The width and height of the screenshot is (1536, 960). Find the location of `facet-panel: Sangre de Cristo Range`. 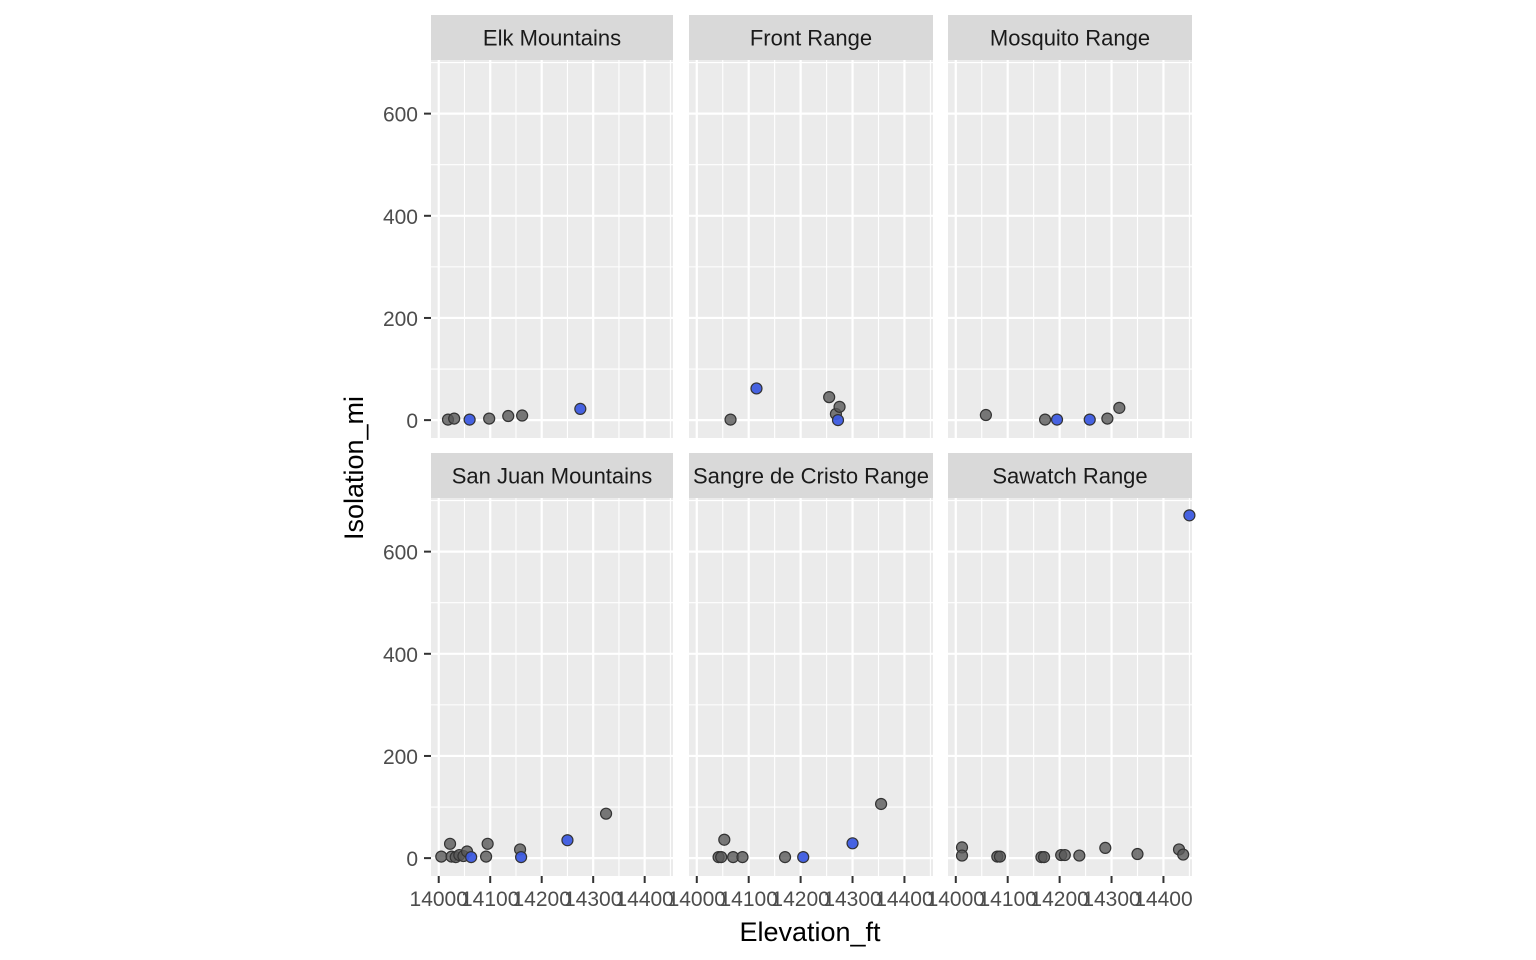

facet-panel: Sangre de Cristo Range is located at coordinates (811, 664).